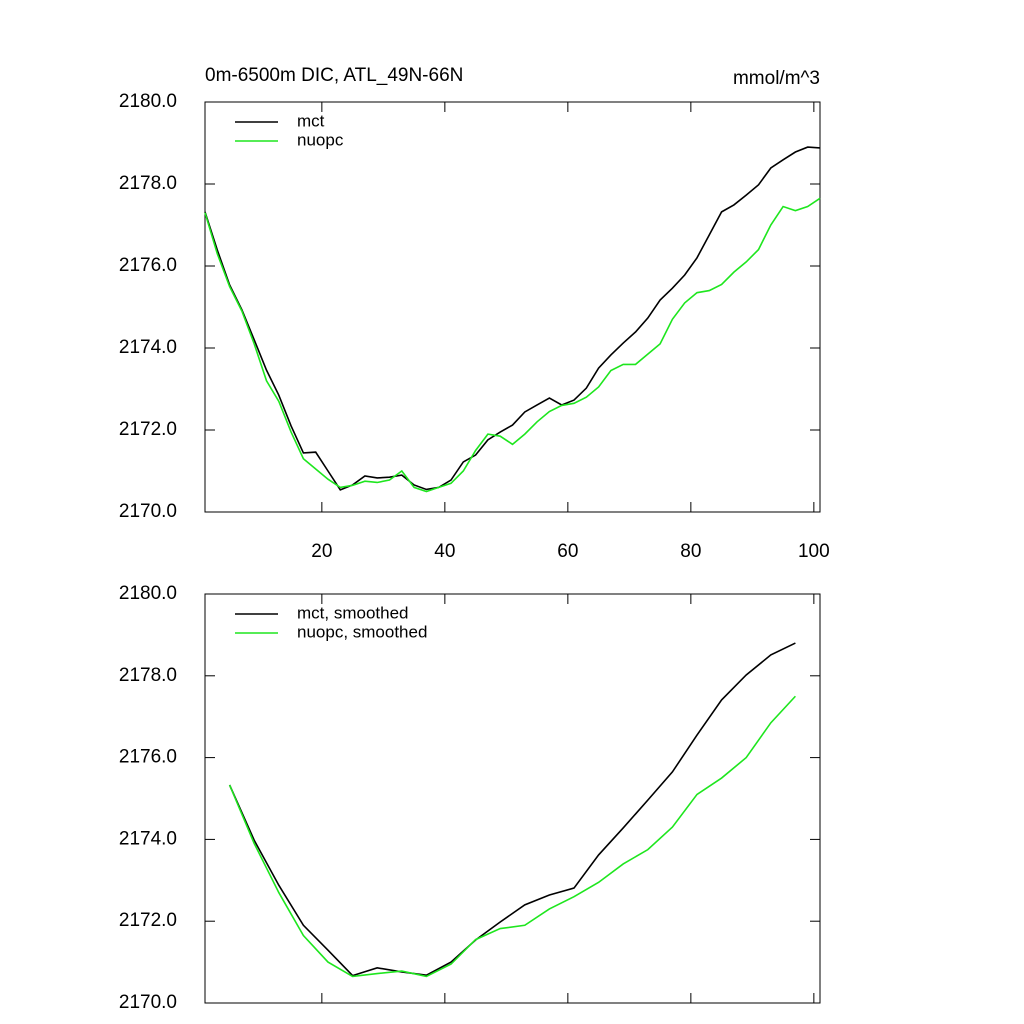 Image resolution: width=1024 pixels, height=1024 pixels. What do you see at coordinates (321, 551) in the screenshot?
I see `x-tick-label: 20` at bounding box center [321, 551].